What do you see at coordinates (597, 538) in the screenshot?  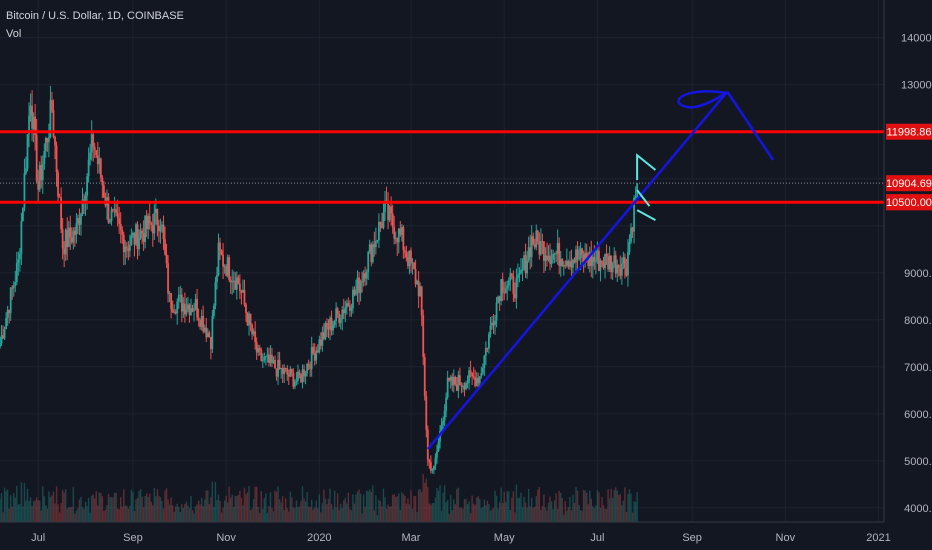 I see `time-tick-label: Jul` at bounding box center [597, 538].